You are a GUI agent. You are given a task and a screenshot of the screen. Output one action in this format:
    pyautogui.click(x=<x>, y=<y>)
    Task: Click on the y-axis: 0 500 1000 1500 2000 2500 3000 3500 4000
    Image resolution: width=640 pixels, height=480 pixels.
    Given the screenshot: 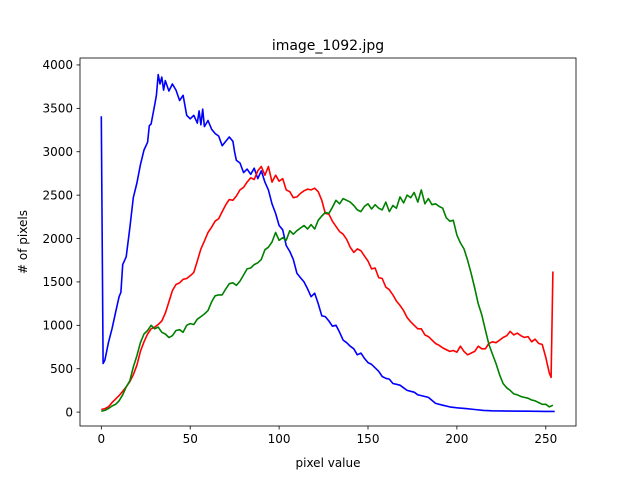 What is the action you would take?
    pyautogui.click(x=61, y=238)
    